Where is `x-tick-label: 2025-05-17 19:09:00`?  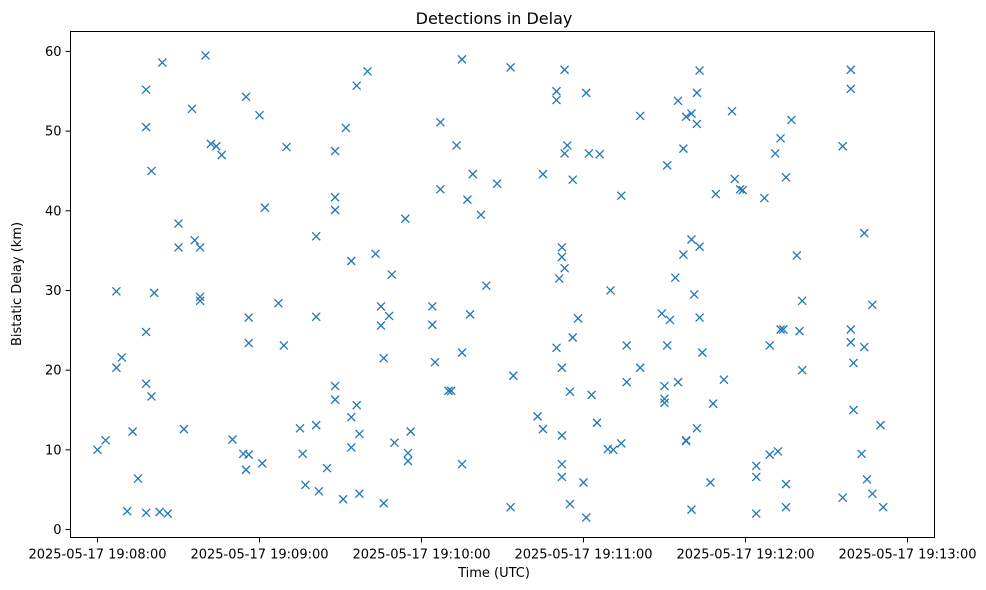
x-tick-label: 2025-05-17 19:09:00 is located at coordinates (259, 555).